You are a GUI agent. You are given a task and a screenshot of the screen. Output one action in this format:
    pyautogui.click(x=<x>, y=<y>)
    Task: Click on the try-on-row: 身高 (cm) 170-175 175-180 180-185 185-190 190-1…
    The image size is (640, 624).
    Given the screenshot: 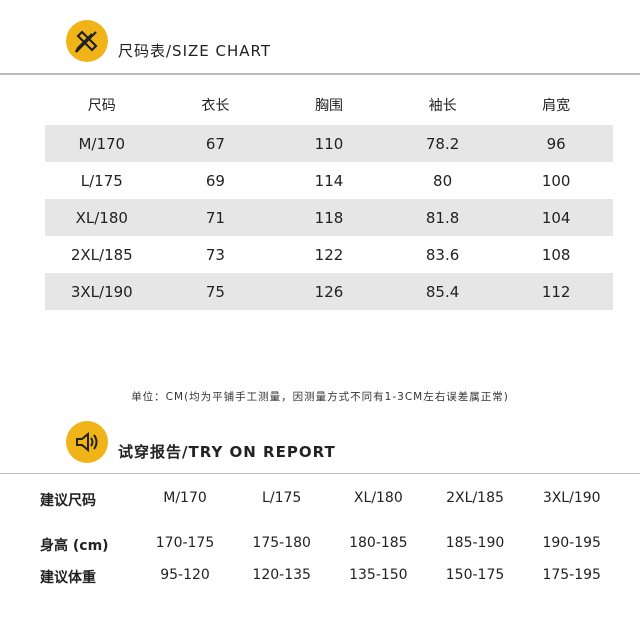 What is the action you would take?
    pyautogui.click(x=330, y=545)
    